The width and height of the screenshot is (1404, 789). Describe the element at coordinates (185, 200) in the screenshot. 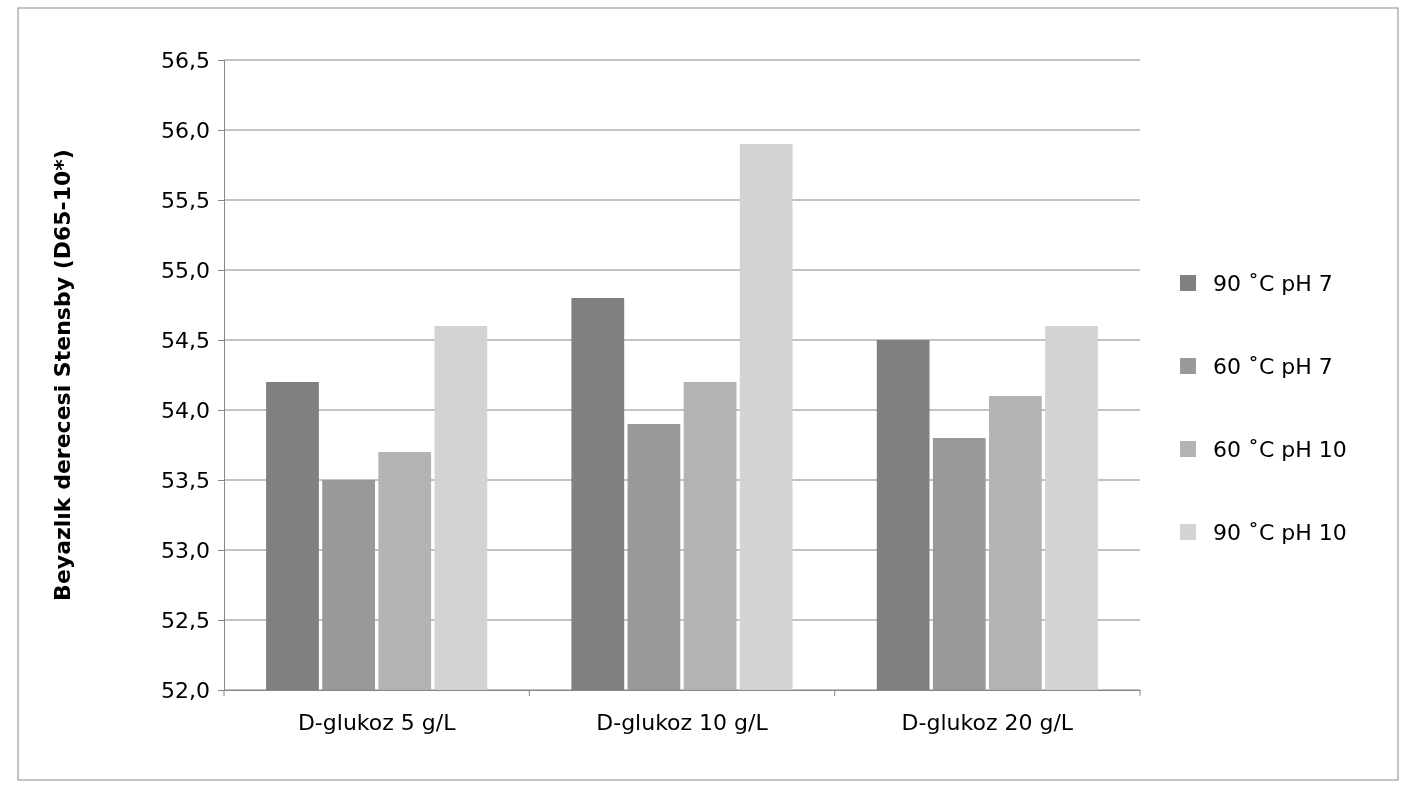

I see `y-tick-label: 55,5` at that location.